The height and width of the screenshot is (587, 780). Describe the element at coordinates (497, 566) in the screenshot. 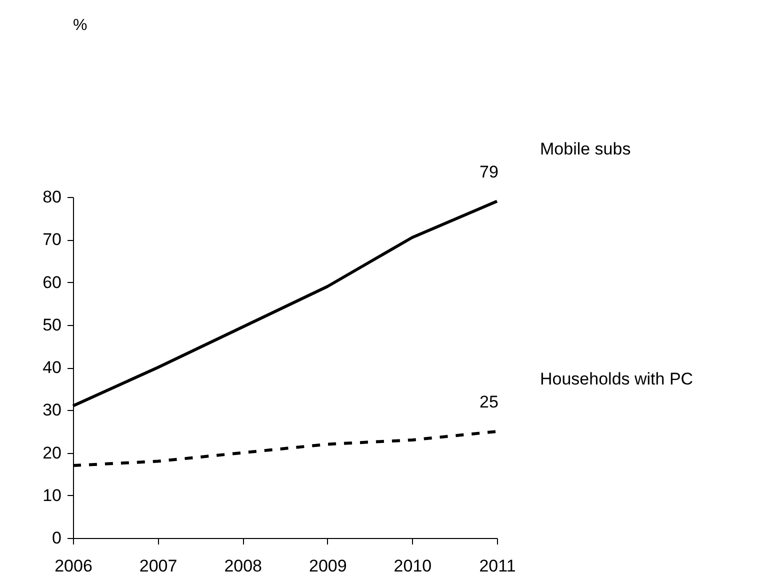

I see `x-tick-label: 2011` at that location.